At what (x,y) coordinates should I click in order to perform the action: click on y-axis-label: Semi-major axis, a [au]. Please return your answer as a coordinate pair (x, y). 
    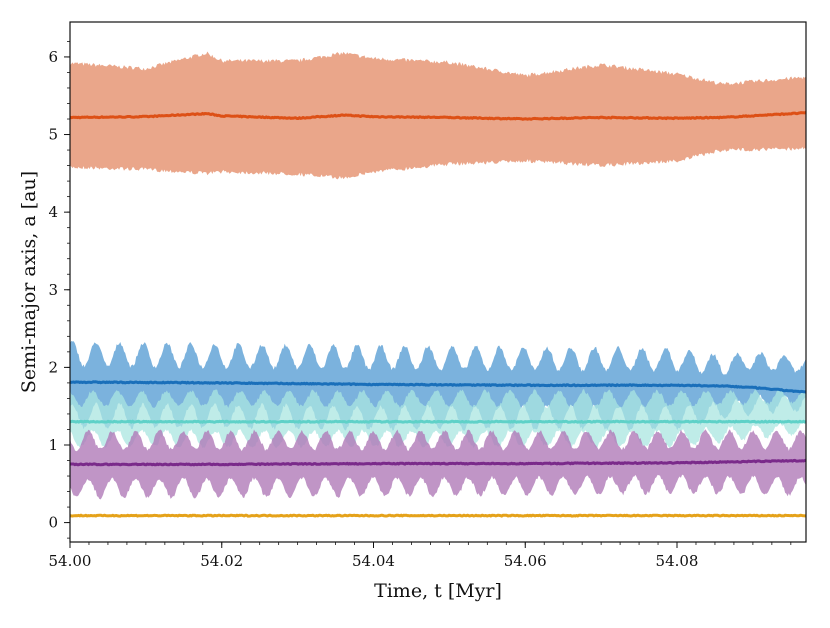
    Looking at the image, I should click on (29, 282).